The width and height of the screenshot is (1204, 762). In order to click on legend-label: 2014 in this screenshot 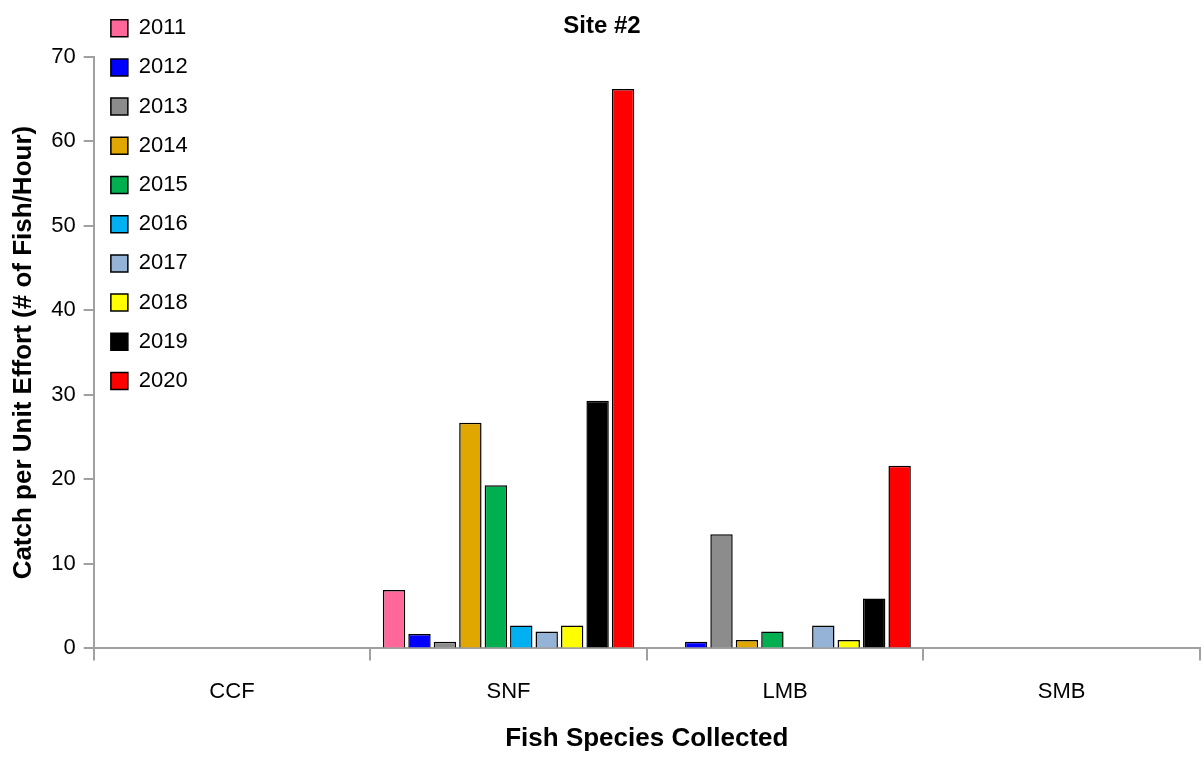, I will do `click(163, 144)`.